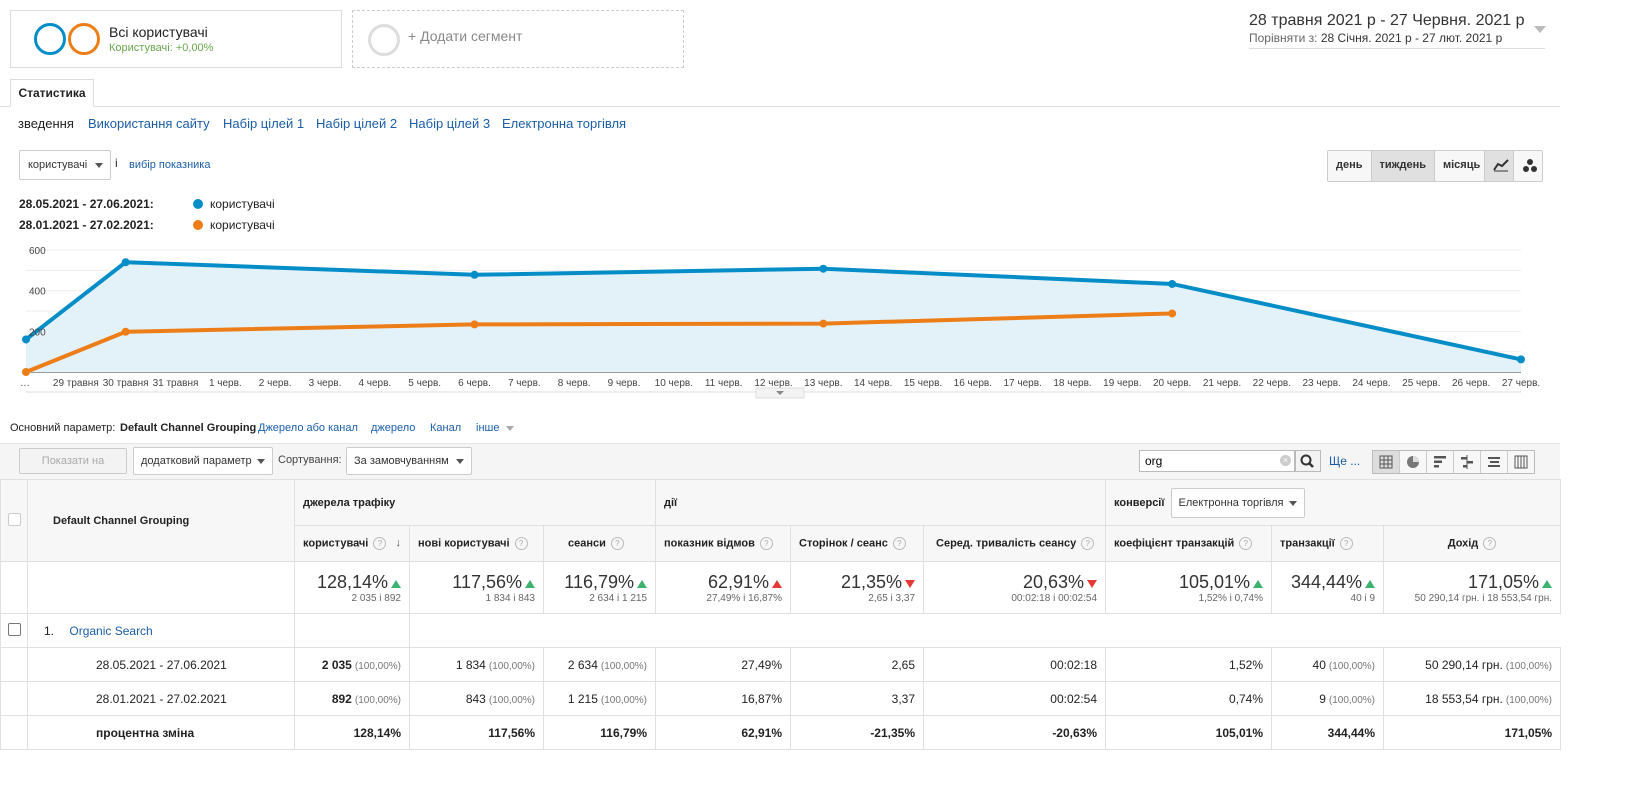  Describe the element at coordinates (352, 543) in the screenshot. I see `col-users: користувачі? ↓` at that location.